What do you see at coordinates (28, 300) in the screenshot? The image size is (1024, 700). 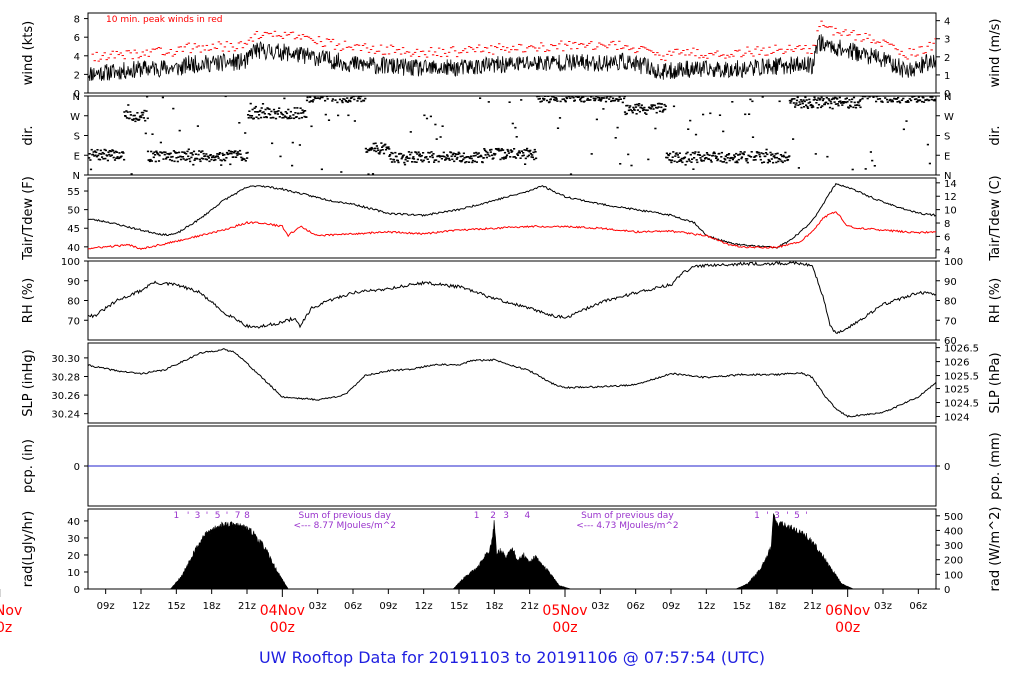 I see `rh-ylabel-left: RH (%)` at bounding box center [28, 300].